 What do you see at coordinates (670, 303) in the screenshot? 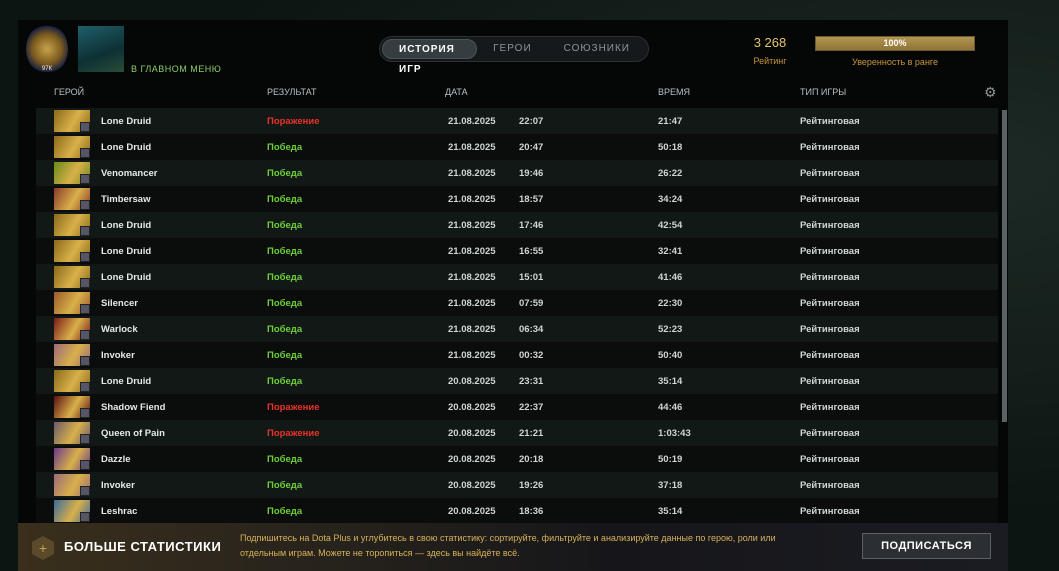
I see `match-duration: 22:30` at bounding box center [670, 303].